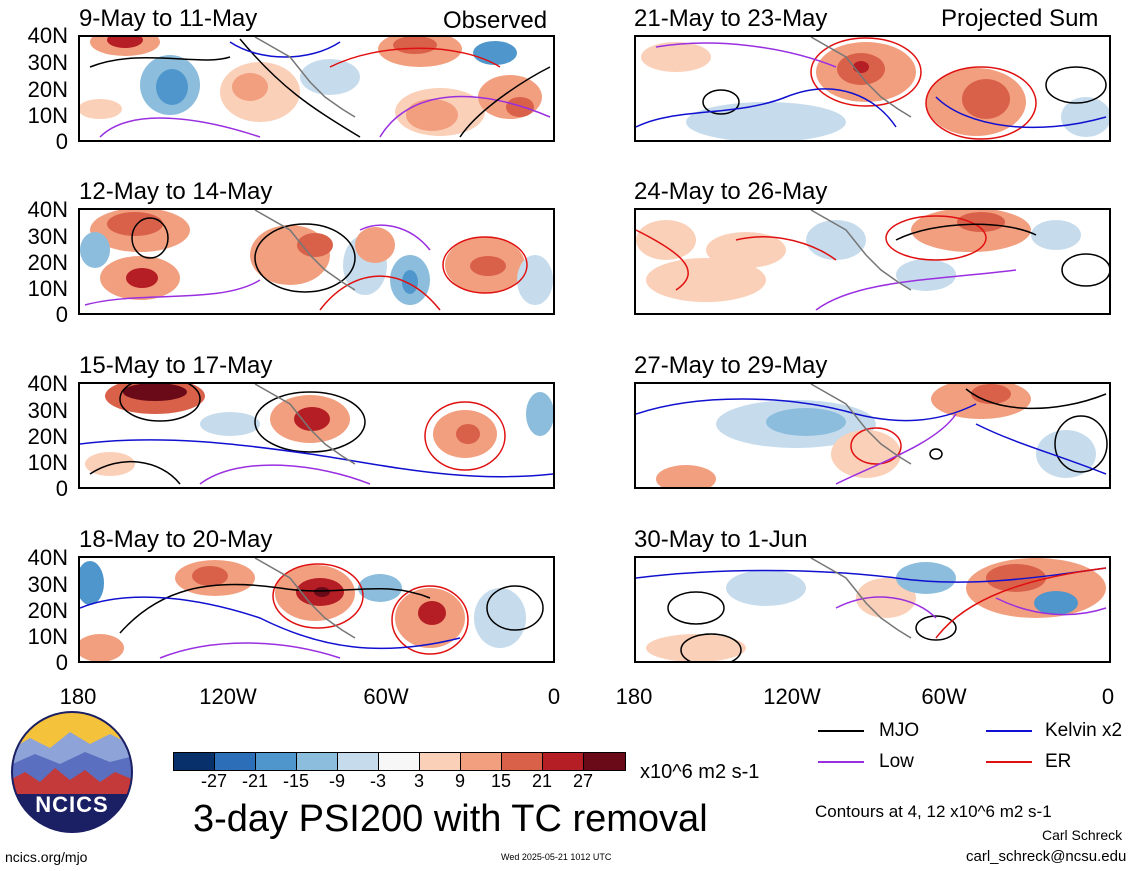 The width and height of the screenshot is (1135, 871). I want to click on map-panel-27-may, so click(872, 435).